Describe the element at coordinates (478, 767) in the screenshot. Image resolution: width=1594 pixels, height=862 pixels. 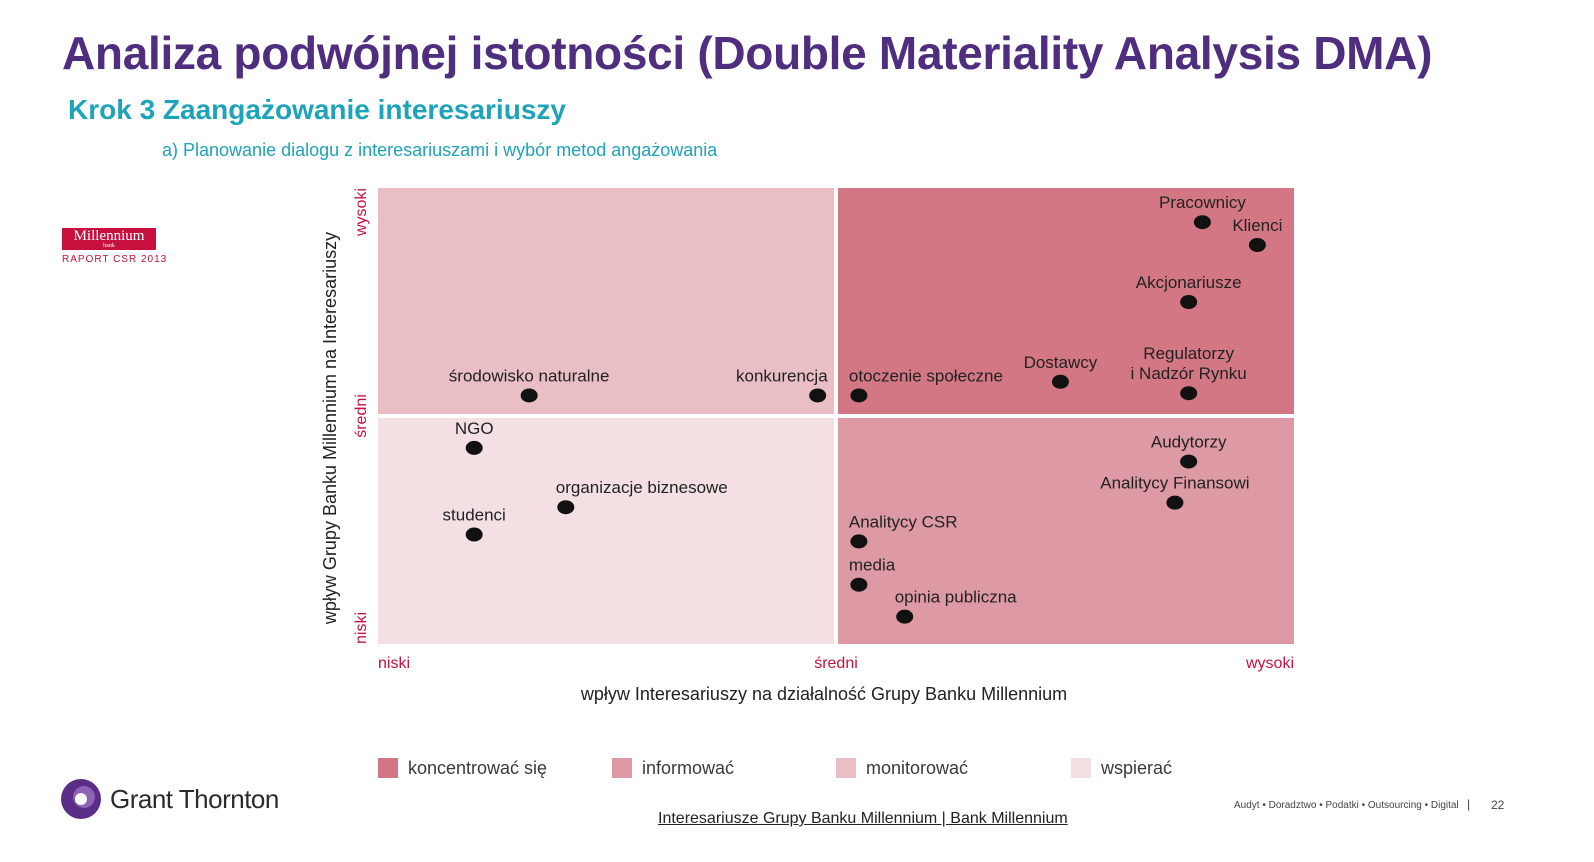
I see `legend-label: koncentrować się` at that location.